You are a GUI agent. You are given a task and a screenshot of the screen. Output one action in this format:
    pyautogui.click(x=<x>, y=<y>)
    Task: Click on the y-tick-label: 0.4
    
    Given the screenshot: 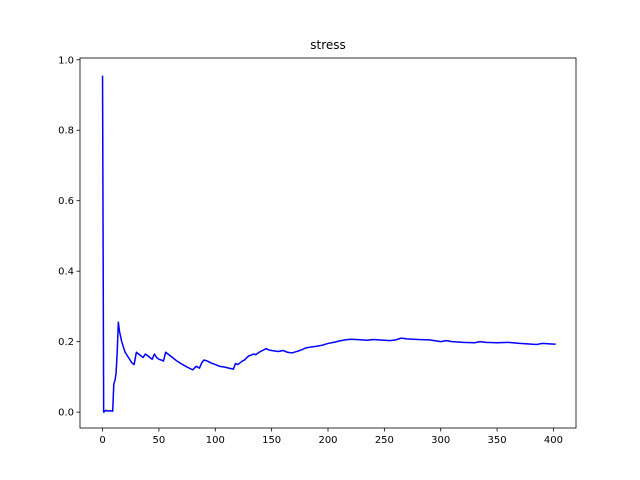 What is the action you would take?
    pyautogui.click(x=66, y=272)
    